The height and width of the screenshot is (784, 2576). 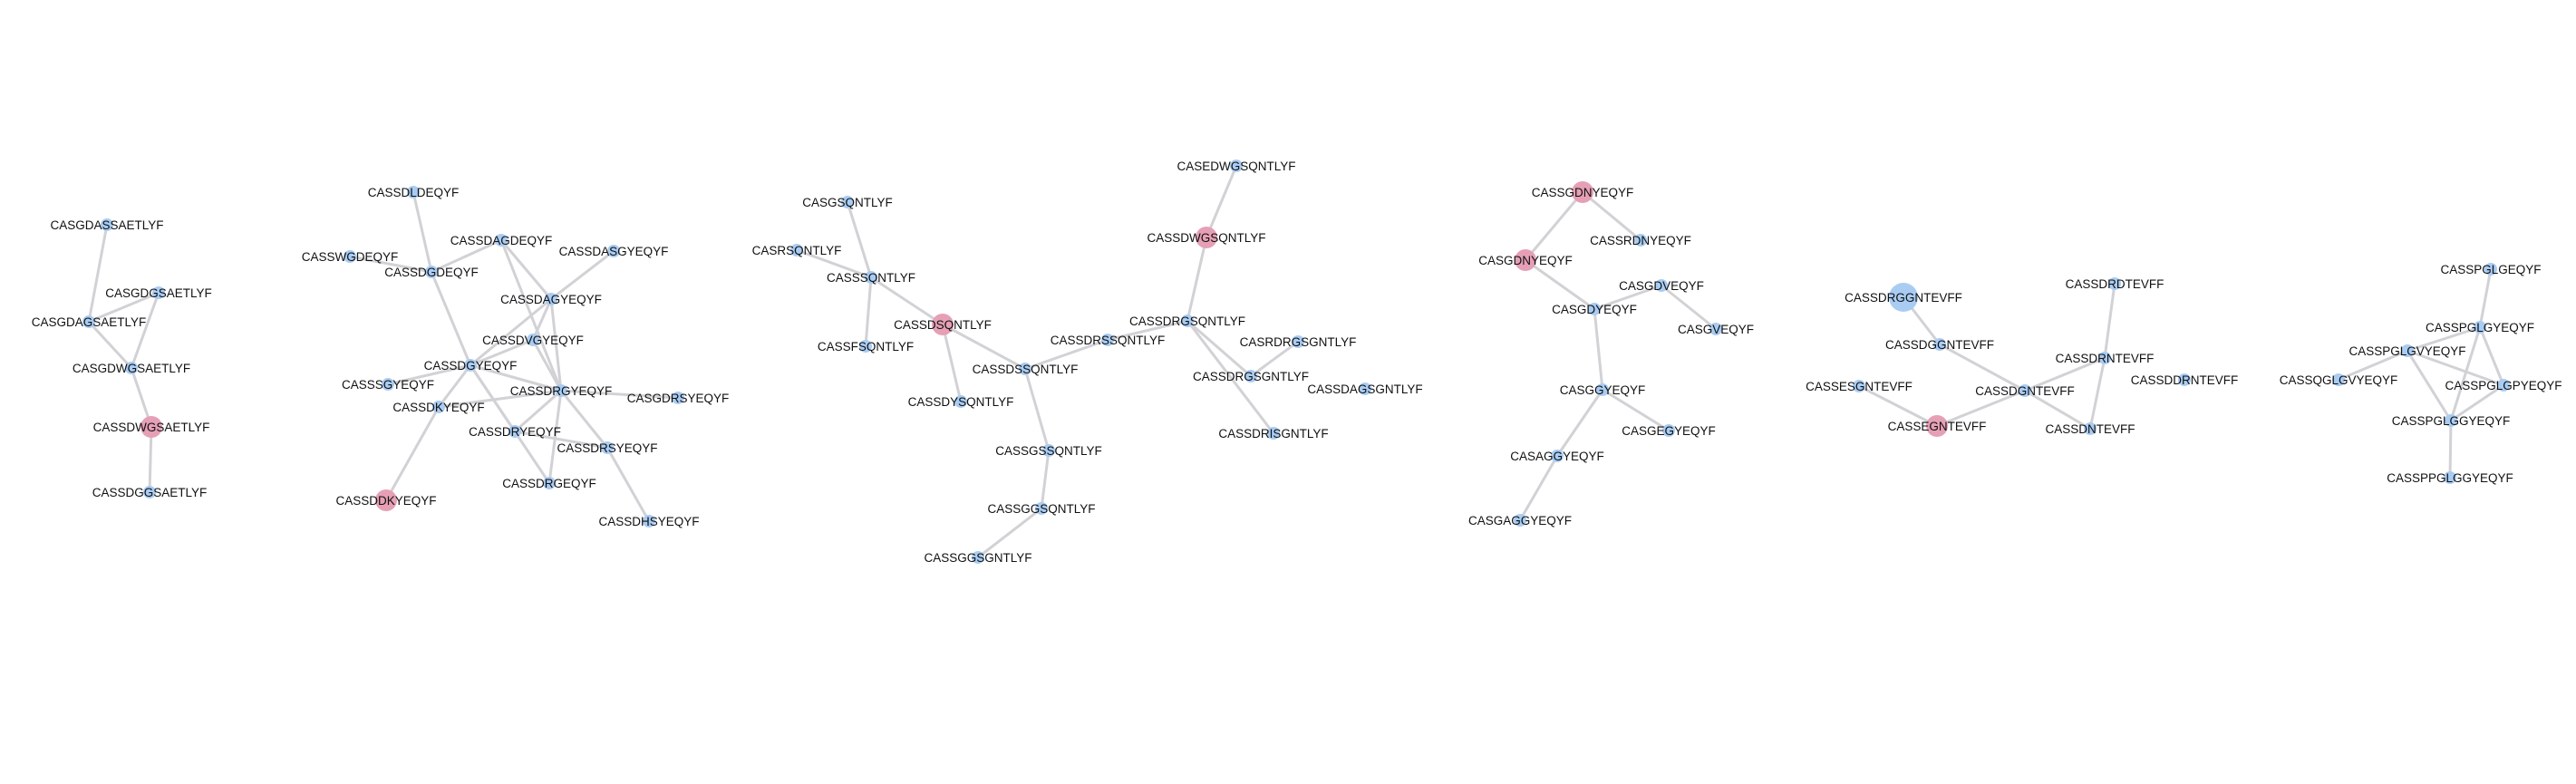 What do you see at coordinates (614, 251) in the screenshot?
I see `node-label: CASSDASGYEQYF` at bounding box center [614, 251].